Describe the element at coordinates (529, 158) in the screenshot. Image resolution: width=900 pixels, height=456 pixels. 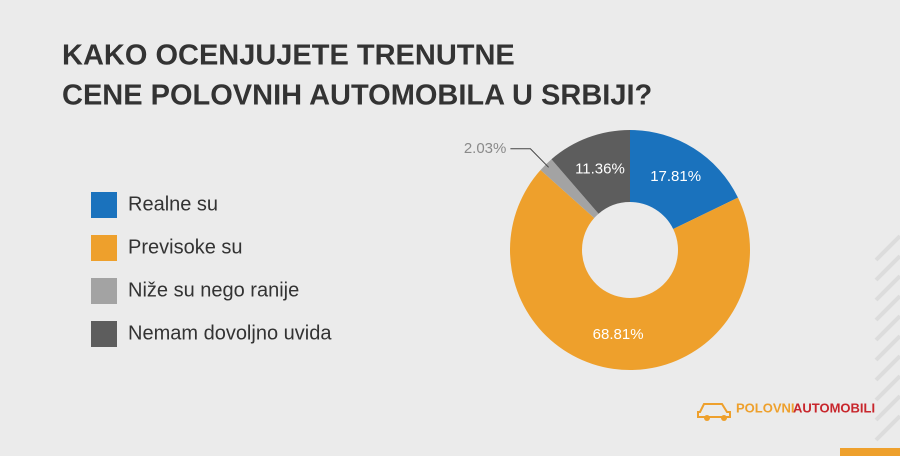
I see `leader-line` at that location.